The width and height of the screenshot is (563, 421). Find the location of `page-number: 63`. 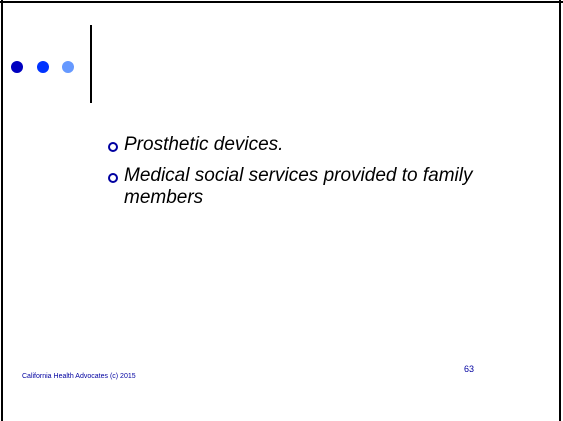

page-number: 63 is located at coordinates (469, 369).